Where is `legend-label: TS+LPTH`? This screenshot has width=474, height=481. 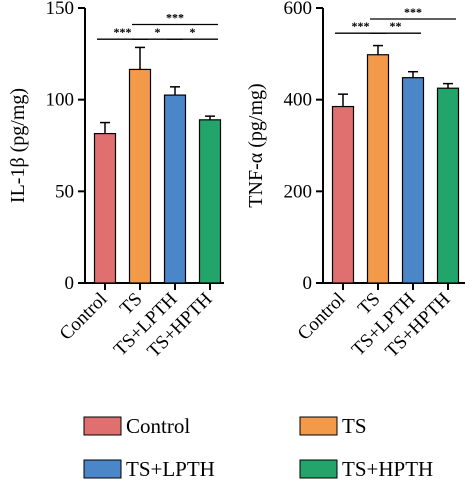 legend-label: TS+LPTH is located at coordinates (170, 469).